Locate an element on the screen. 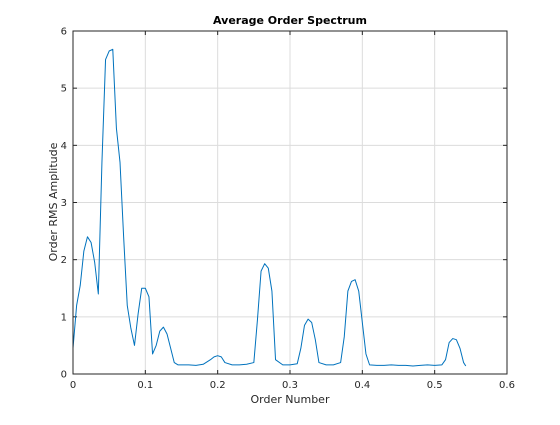 Image resolution: width=560 pixels, height=425 pixels. y-tick-label: 1 is located at coordinates (64, 317).